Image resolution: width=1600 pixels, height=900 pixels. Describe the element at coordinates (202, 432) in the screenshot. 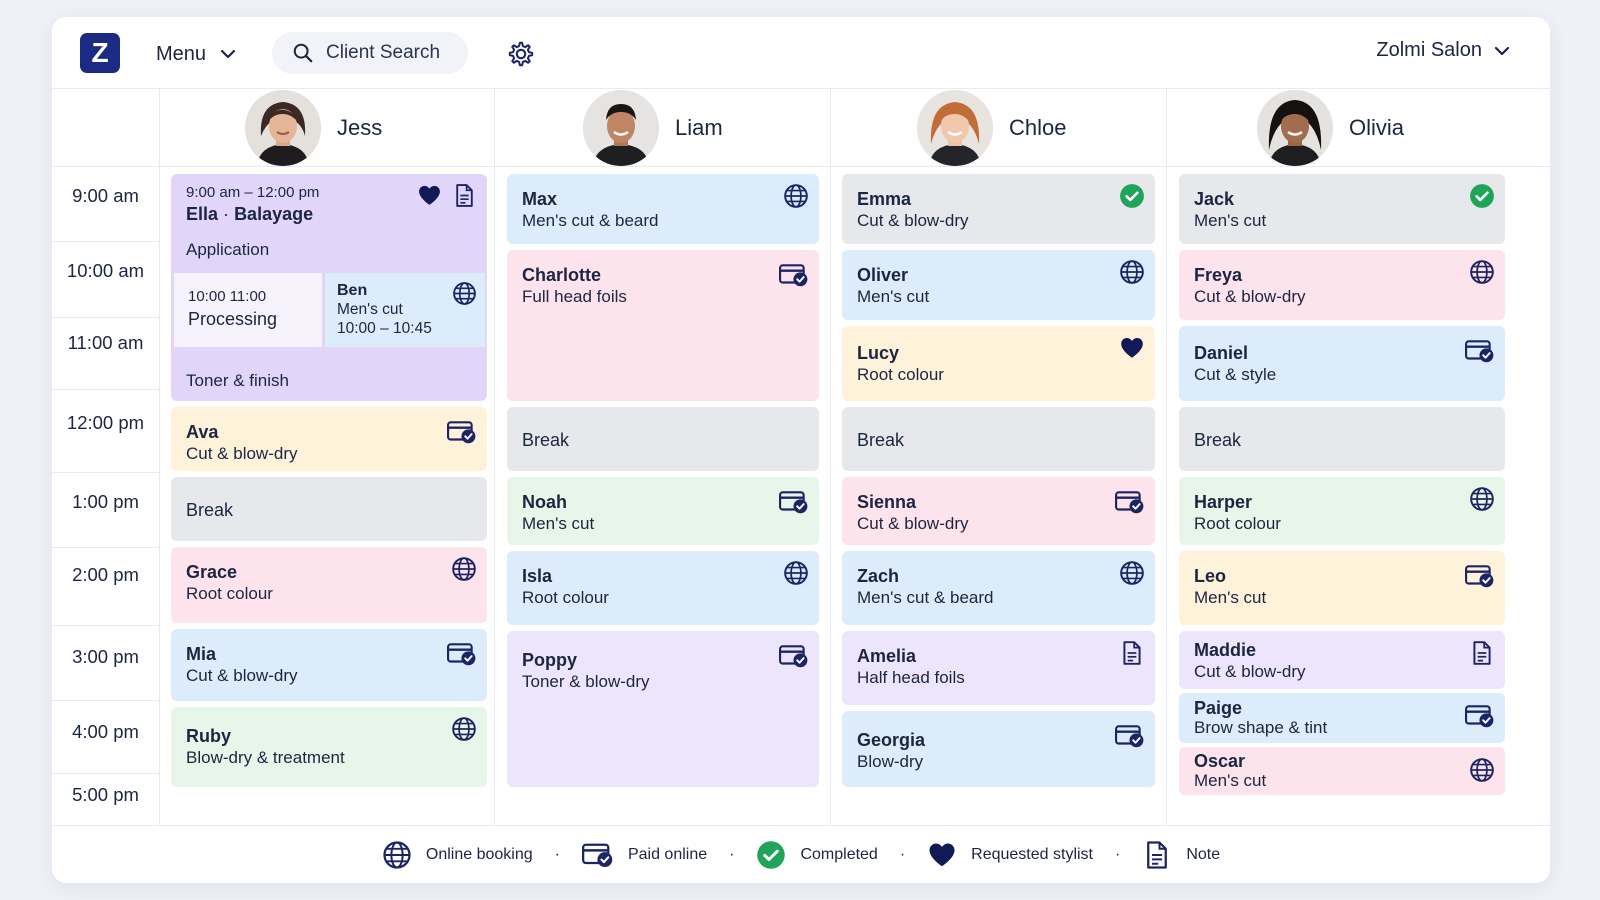

I see `client-name: Ava` at that location.